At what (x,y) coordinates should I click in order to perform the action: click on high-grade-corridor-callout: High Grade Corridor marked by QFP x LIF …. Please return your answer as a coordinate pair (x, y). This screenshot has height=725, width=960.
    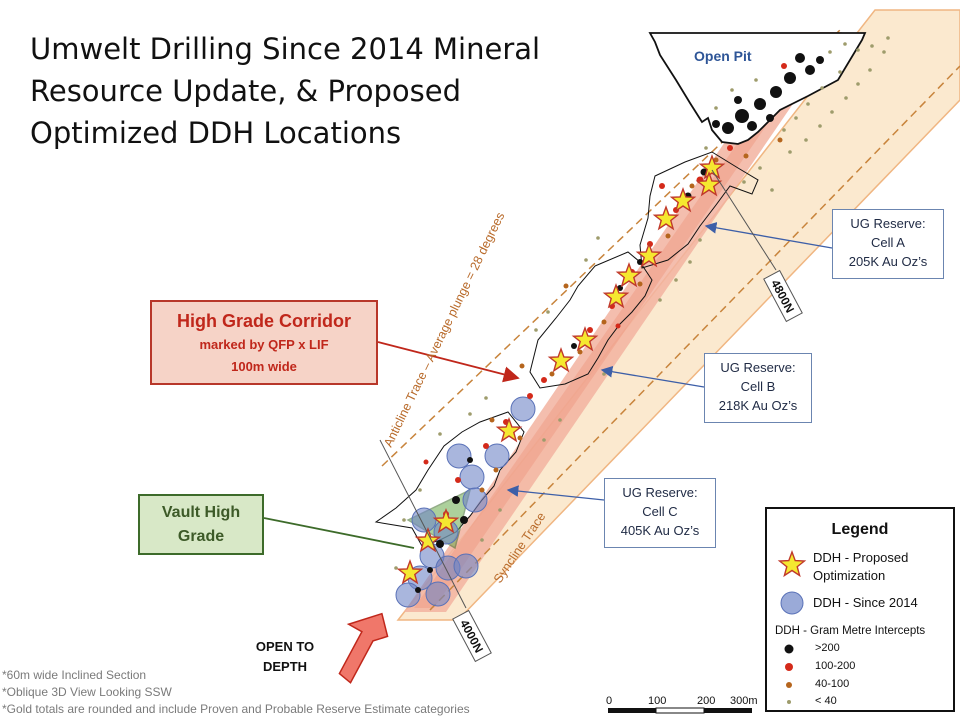
    Looking at the image, I should click on (264, 342).